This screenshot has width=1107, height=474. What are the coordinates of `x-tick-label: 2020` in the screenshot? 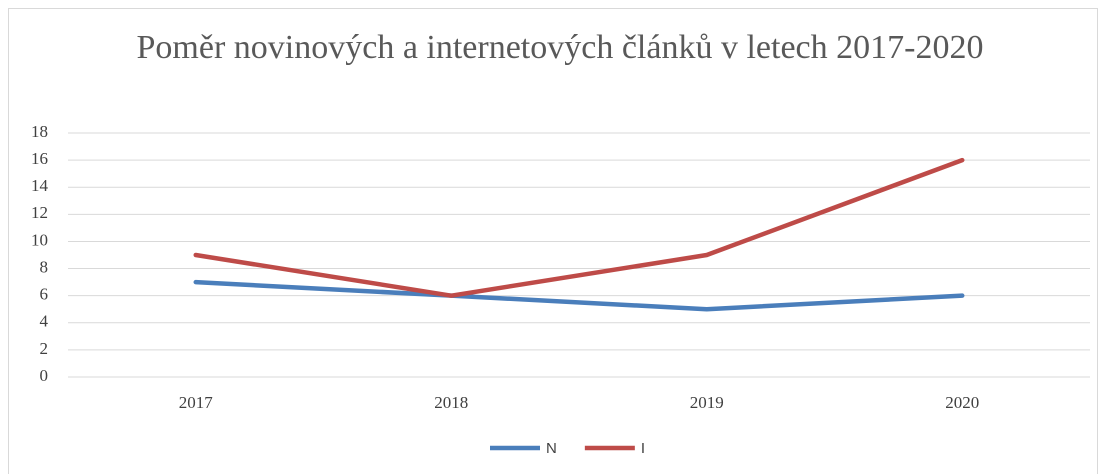 It's located at (962, 402).